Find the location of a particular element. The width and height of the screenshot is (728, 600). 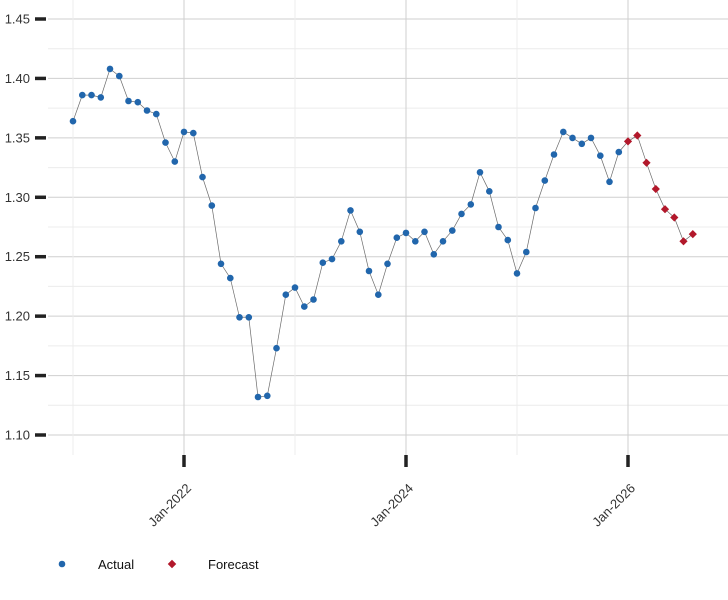

legend: Actual Forecast is located at coordinates (158, 564).